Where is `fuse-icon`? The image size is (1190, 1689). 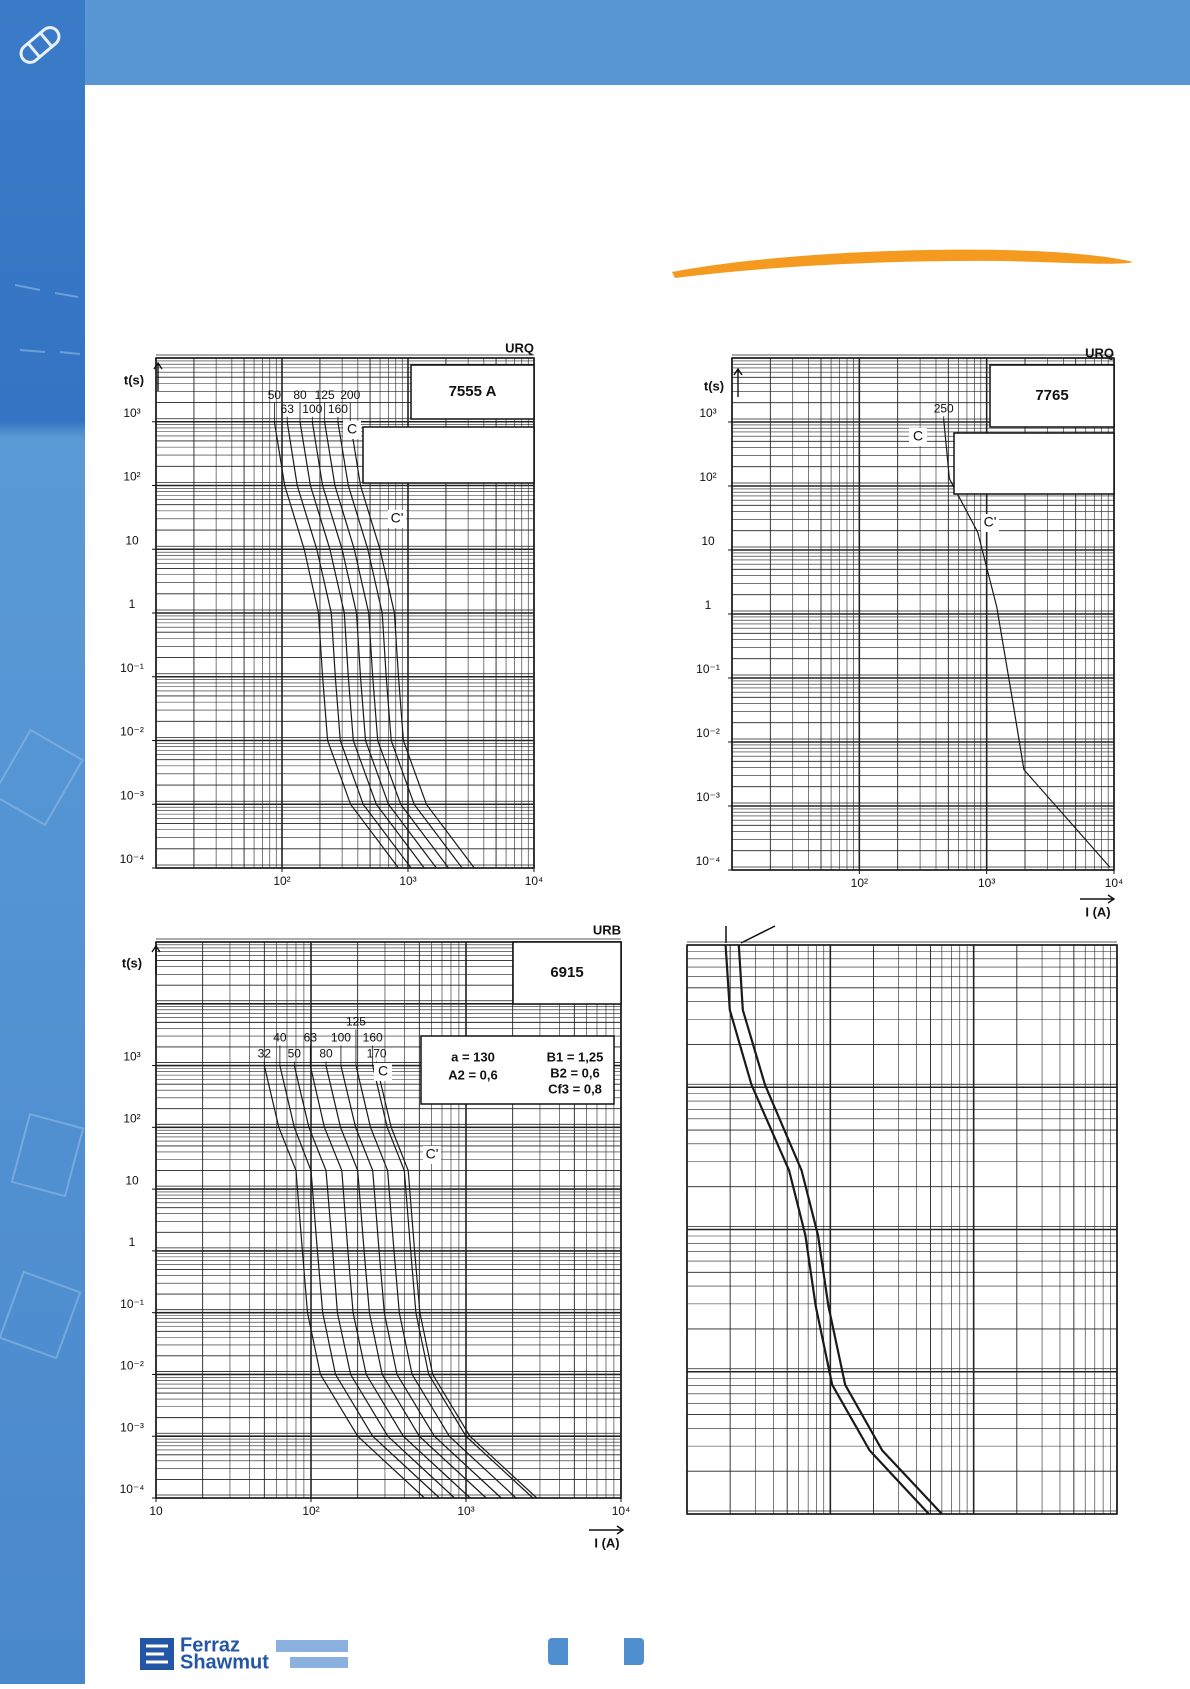 fuse-icon is located at coordinates (40, 45).